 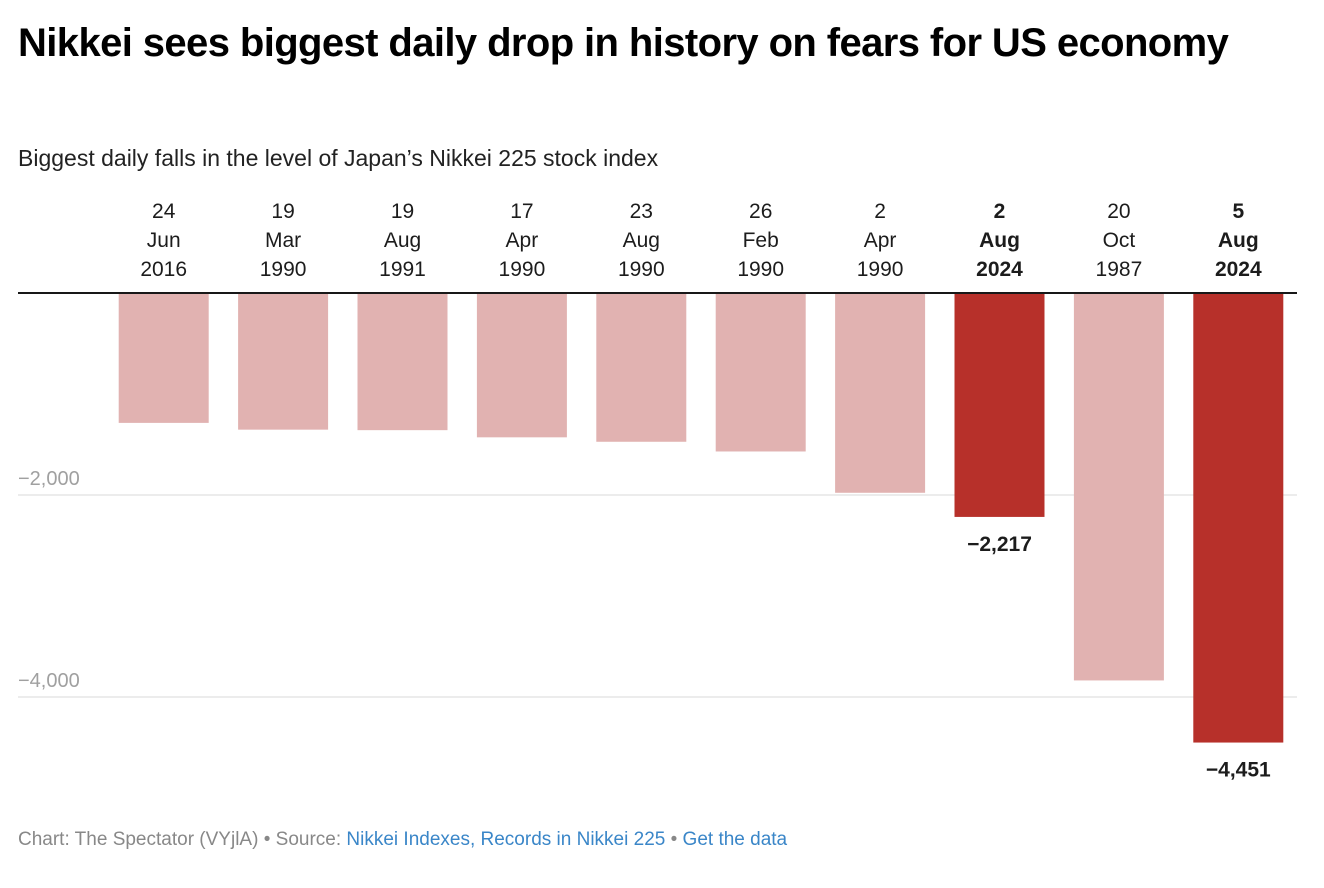 I want to click on chart-credit: Chart: The Spectator (VYjlA), so click(x=138, y=839).